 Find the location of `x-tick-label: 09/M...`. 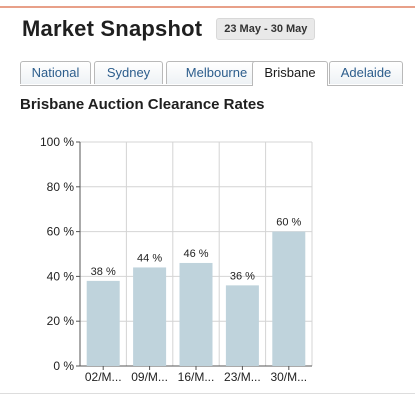

x-tick-label: 09/M... is located at coordinates (149, 377).